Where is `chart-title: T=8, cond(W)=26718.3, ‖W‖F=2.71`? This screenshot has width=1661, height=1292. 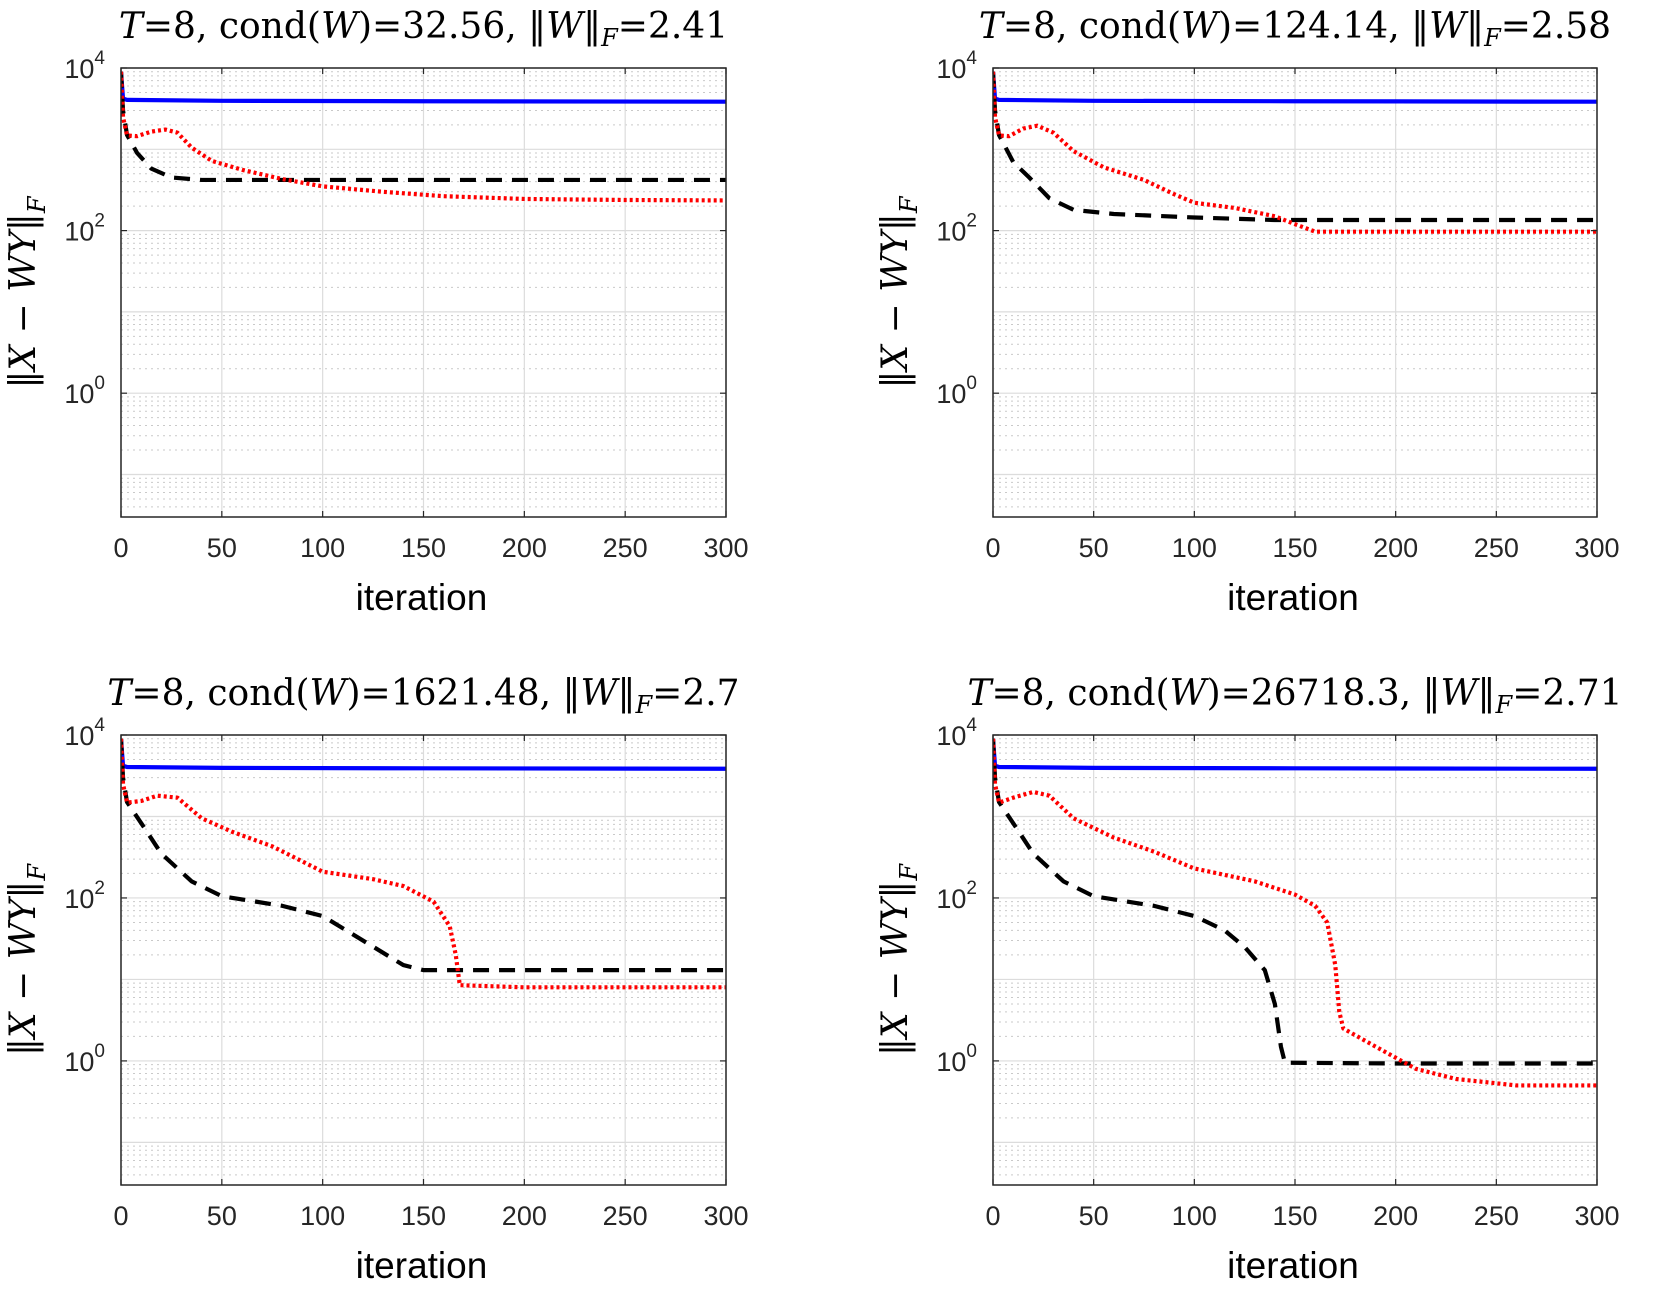
chart-title: T=8, cond(W)=26718.3, ‖W‖F=2.71 is located at coordinates (1294, 696).